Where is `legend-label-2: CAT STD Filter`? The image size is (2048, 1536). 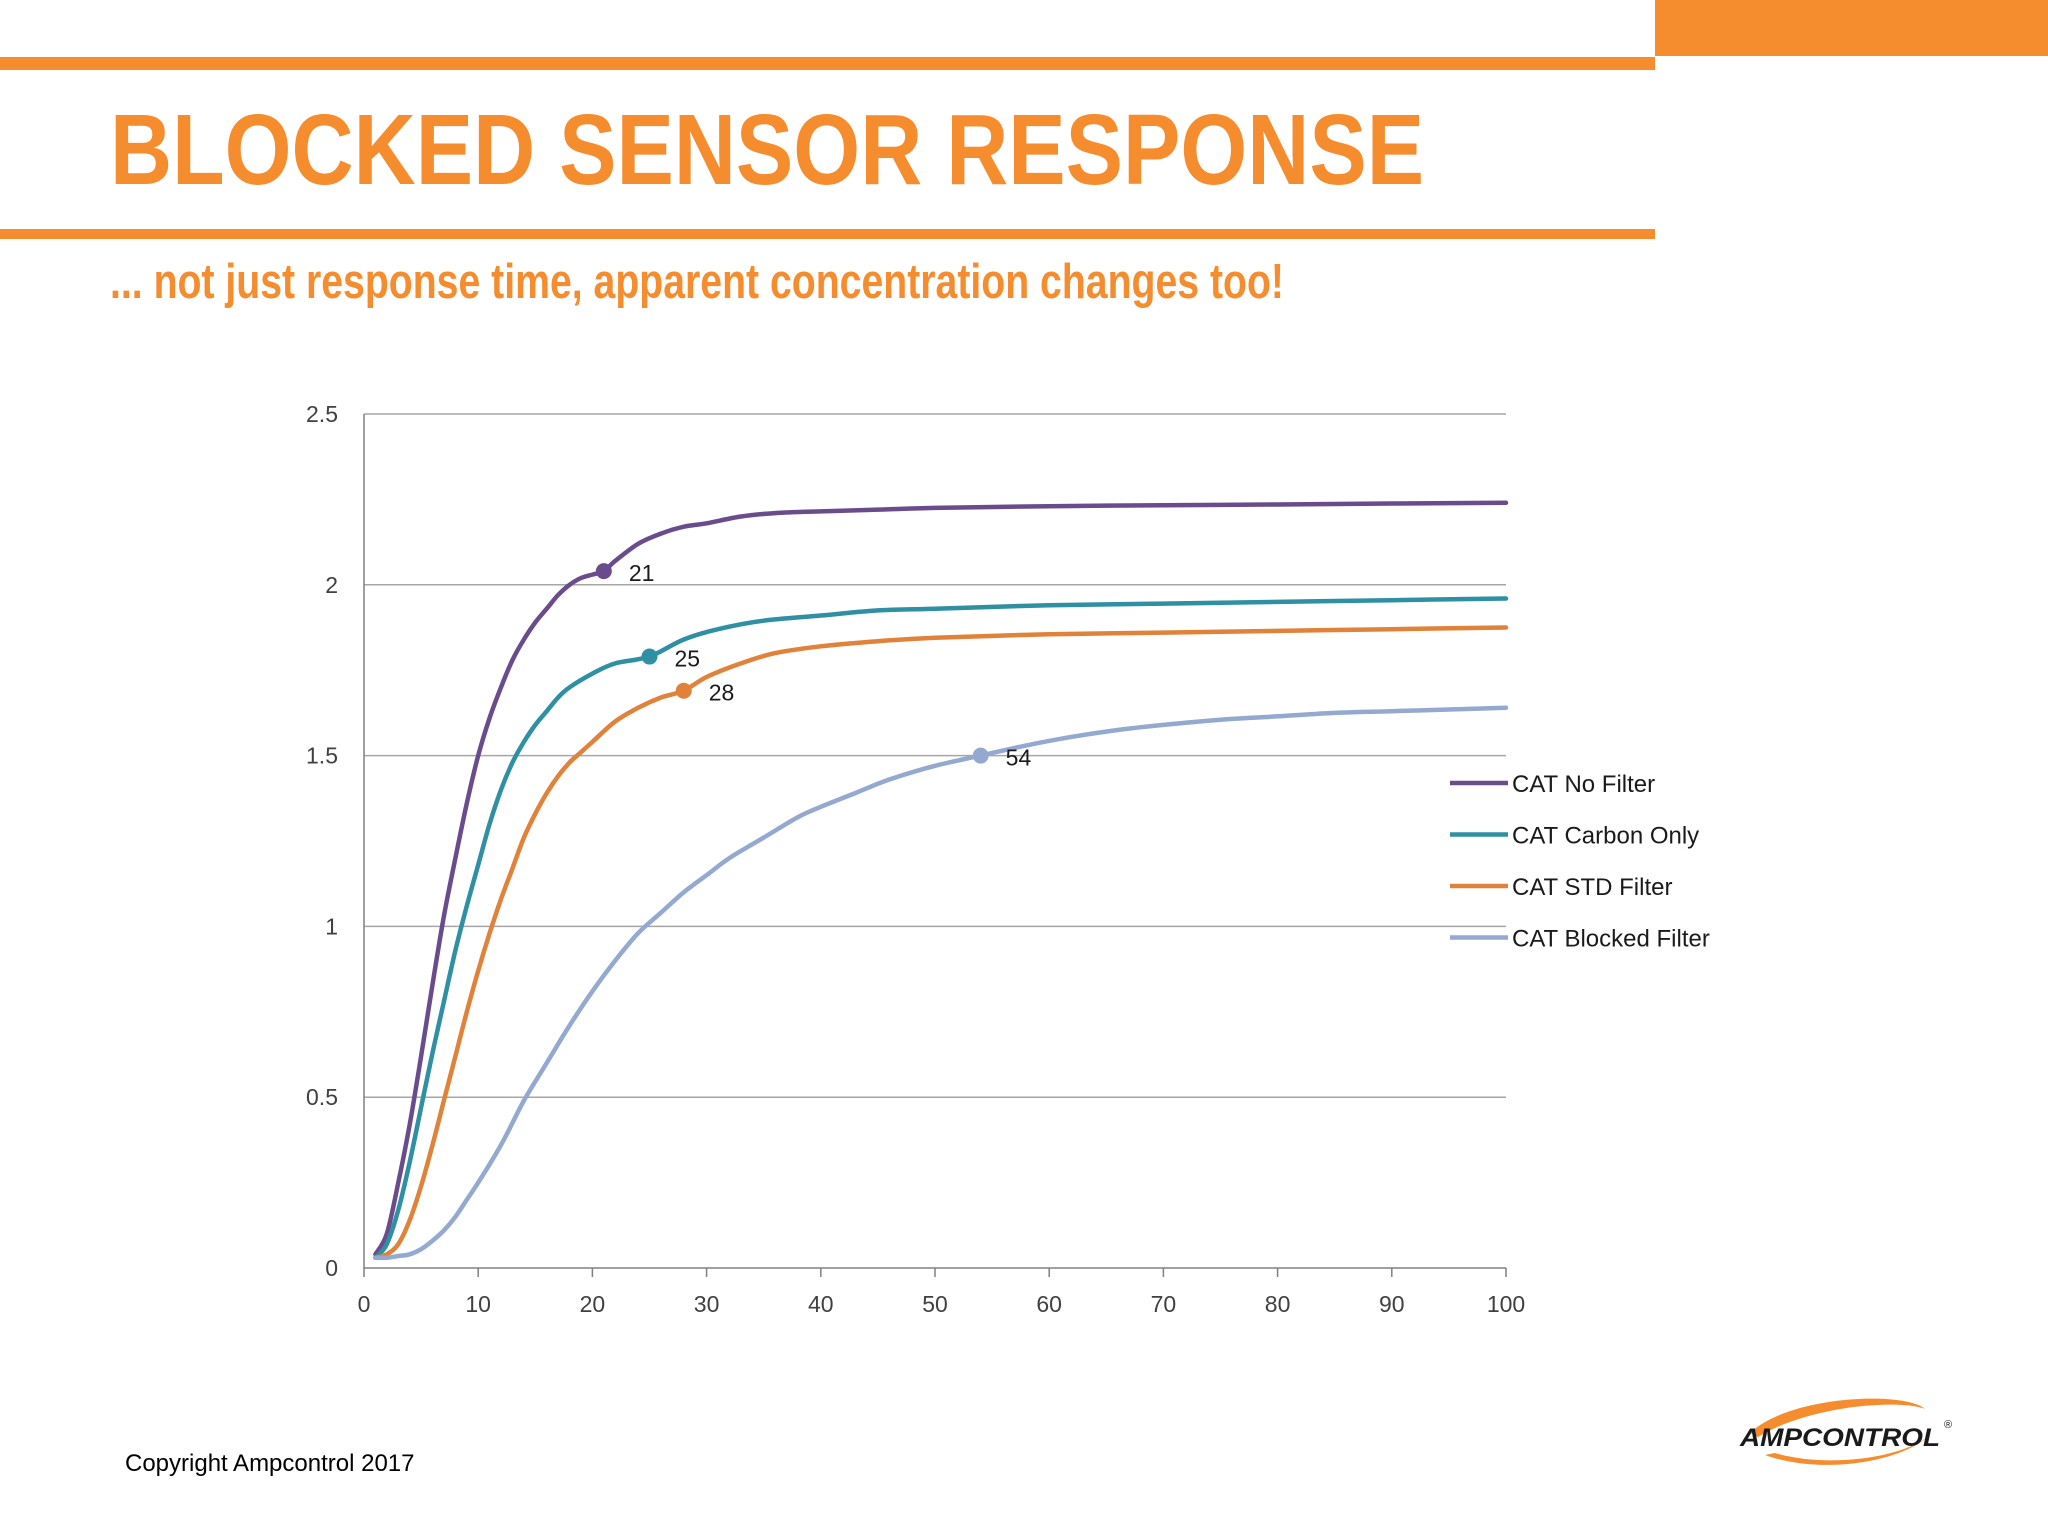 legend-label-2: CAT STD Filter is located at coordinates (1592, 887).